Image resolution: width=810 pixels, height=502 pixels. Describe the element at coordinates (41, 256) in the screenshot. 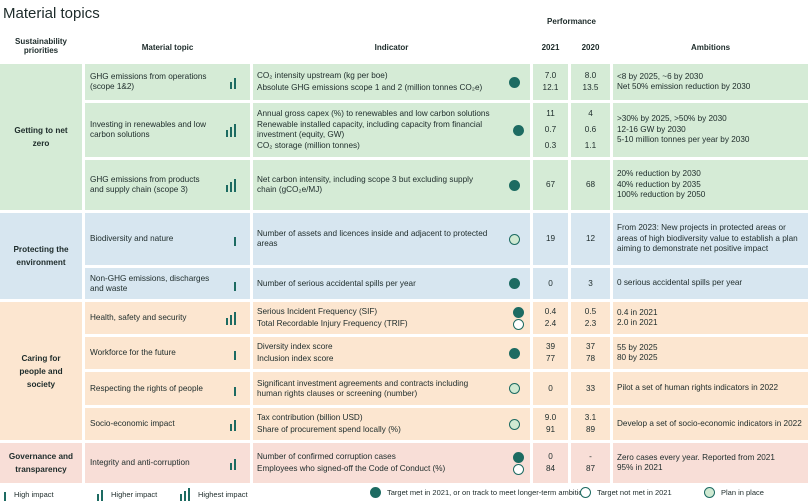

I see `priority: Protecting the environment` at that location.